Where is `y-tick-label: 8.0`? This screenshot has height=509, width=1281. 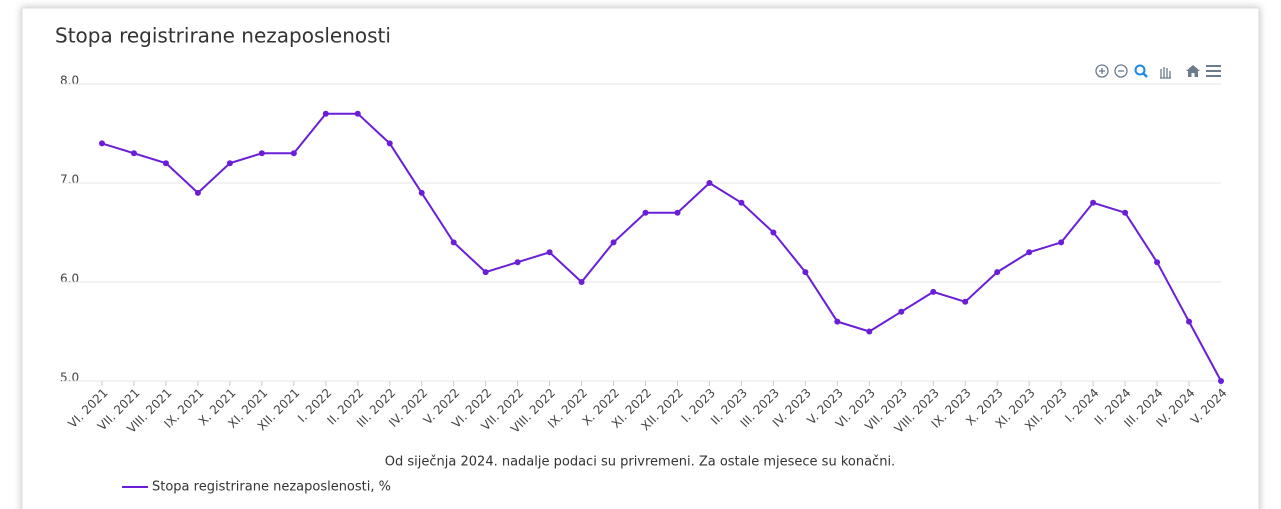
y-tick-label: 8.0 is located at coordinates (69, 81).